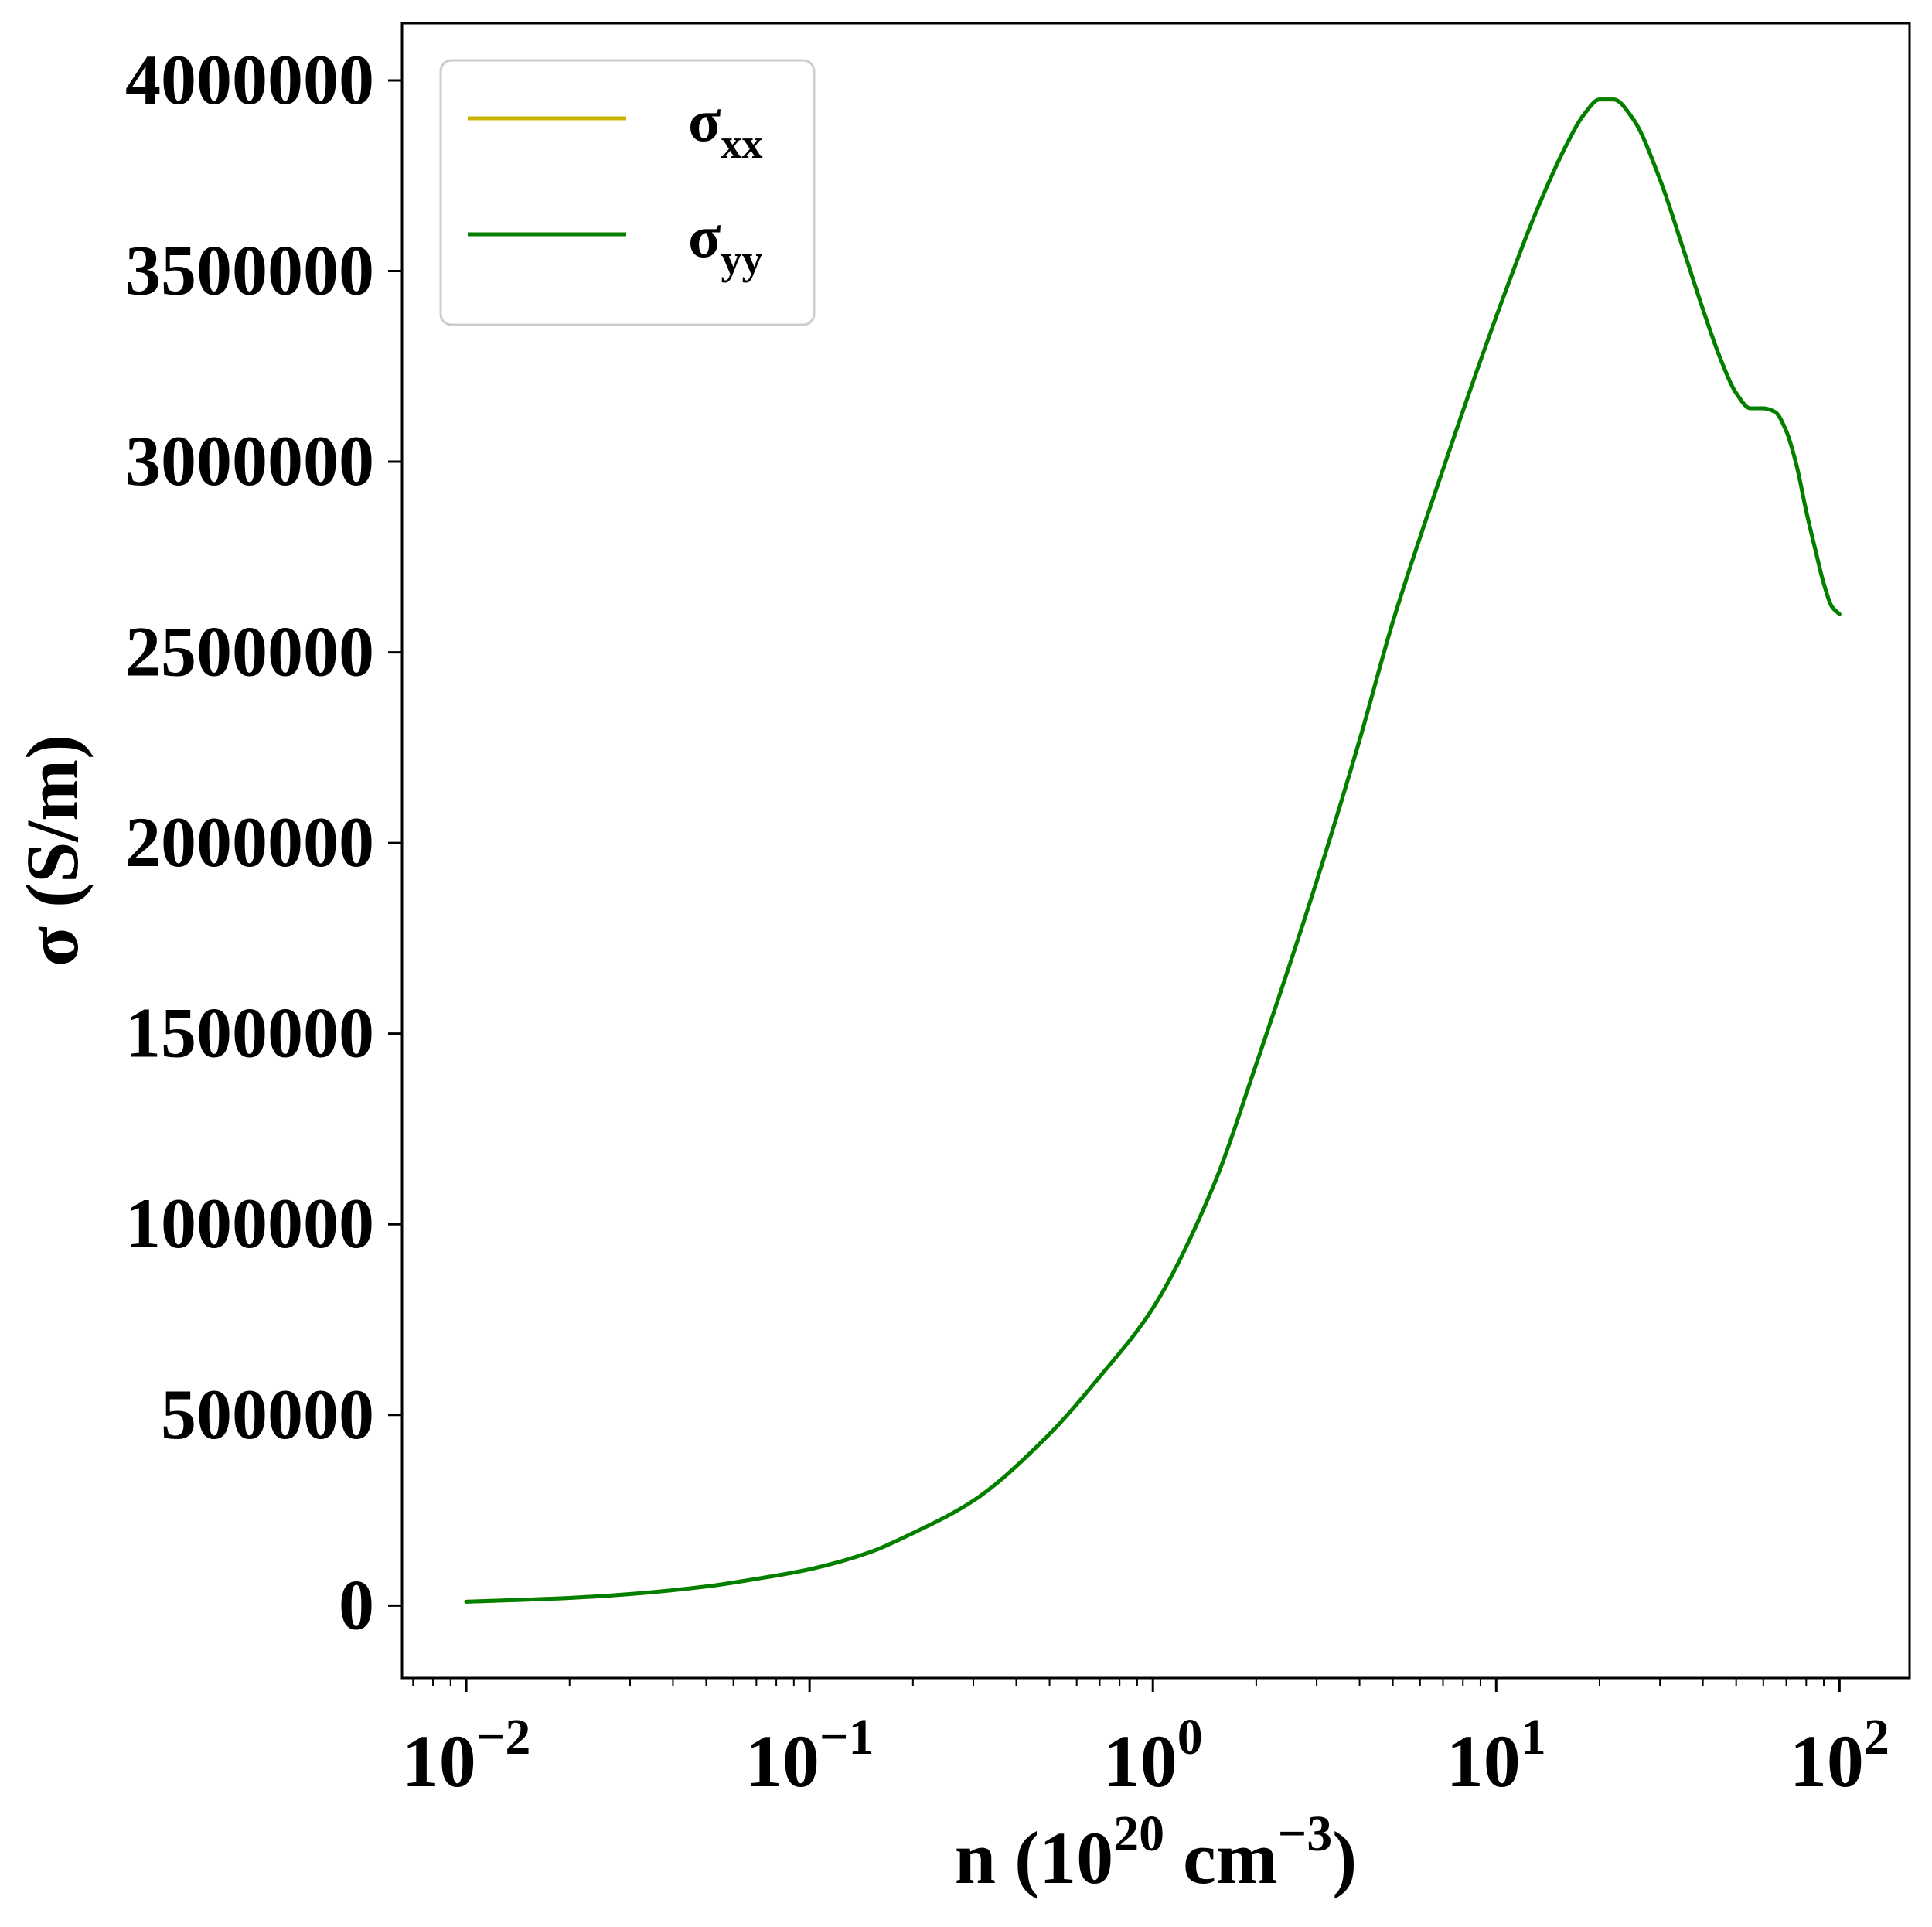  I want to click on x-axis-label-base: n (10, so click(1034, 1857).